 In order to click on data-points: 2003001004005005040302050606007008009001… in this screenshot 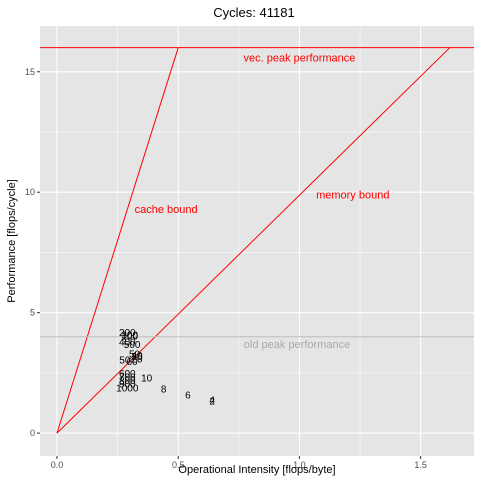, I will do `click(165, 368)`.